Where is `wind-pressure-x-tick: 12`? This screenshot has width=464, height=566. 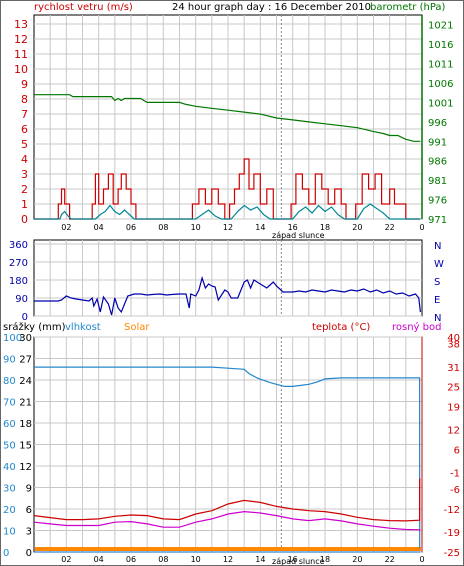
wind-pressure-x-tick: 12 is located at coordinates (228, 227).